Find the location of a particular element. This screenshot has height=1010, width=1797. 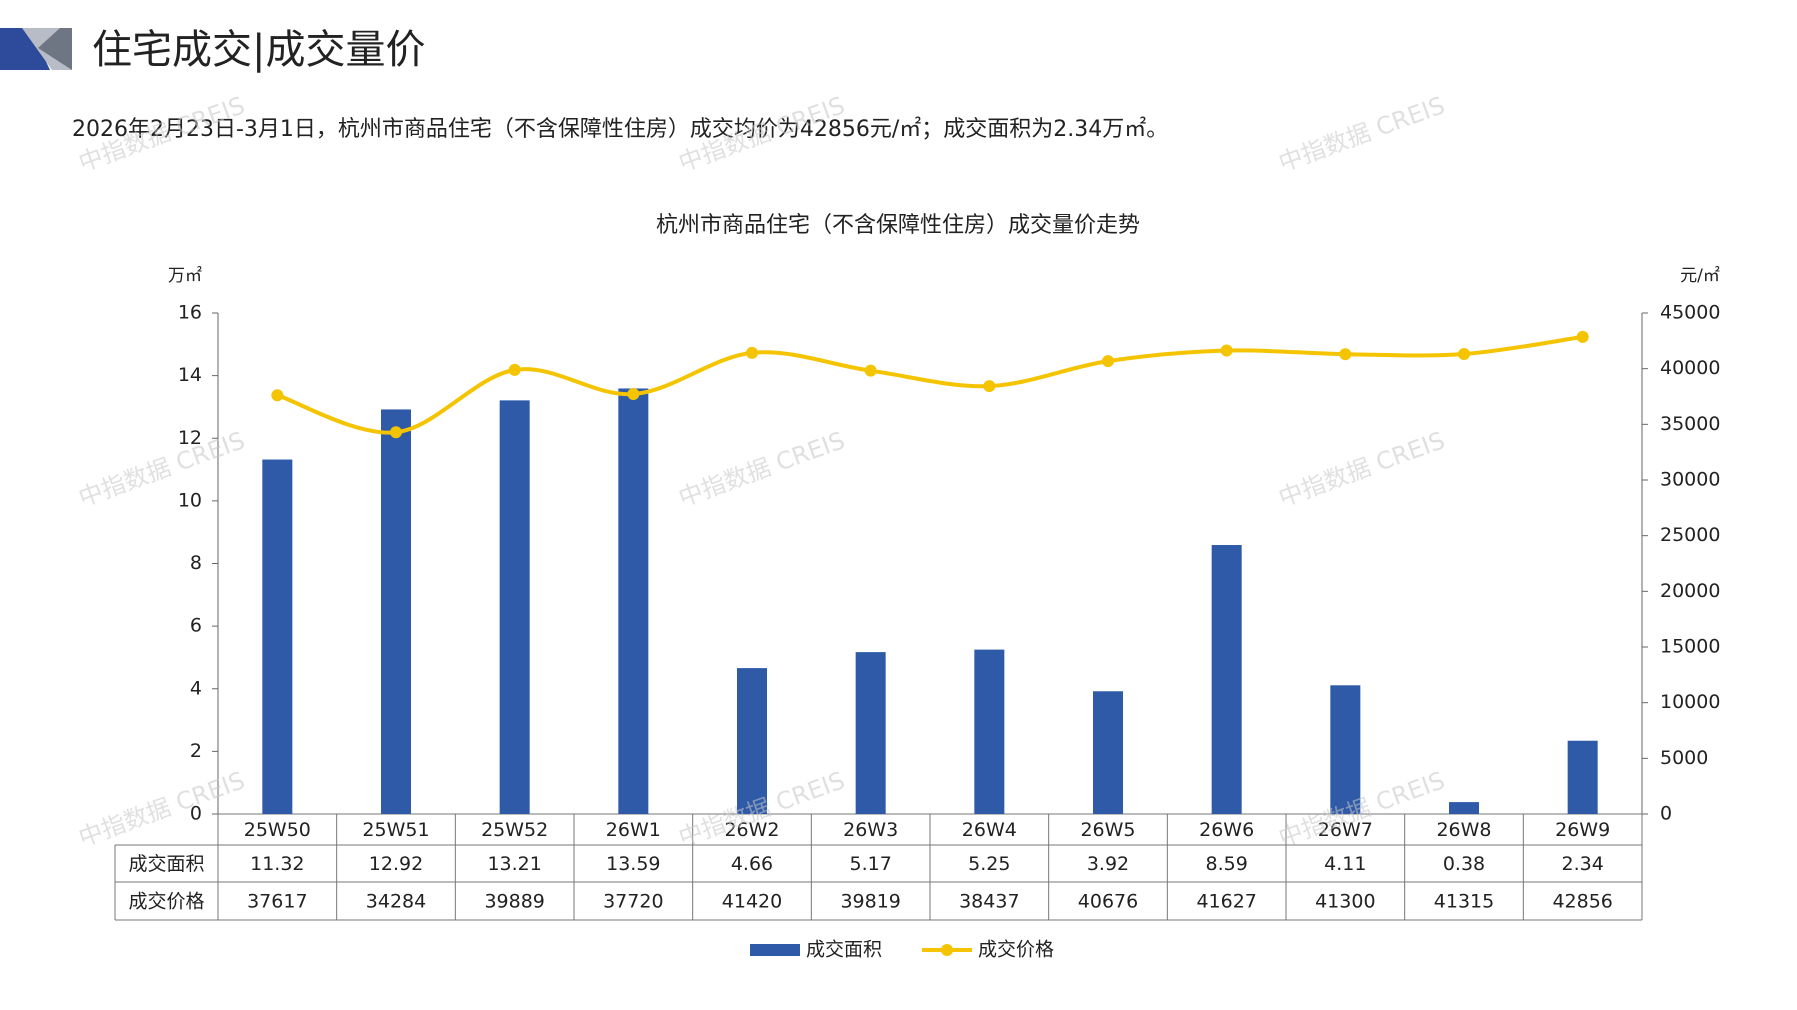

y2-axis-unit: 元/㎡ is located at coordinates (1700, 276).